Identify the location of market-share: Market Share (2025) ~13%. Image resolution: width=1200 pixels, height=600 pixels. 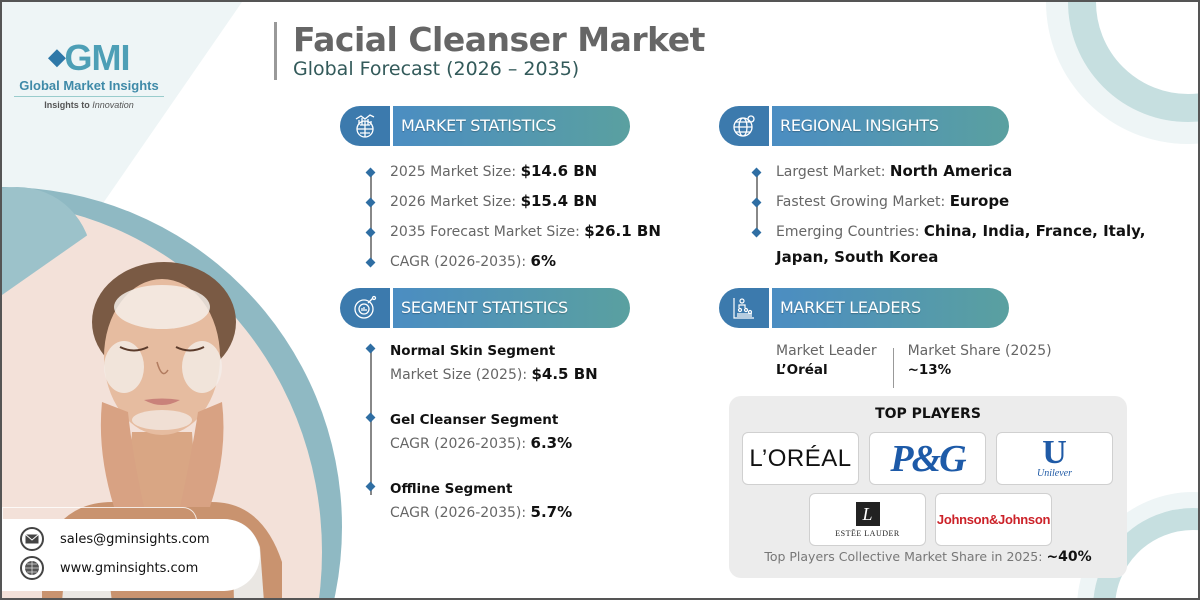
(979, 360).